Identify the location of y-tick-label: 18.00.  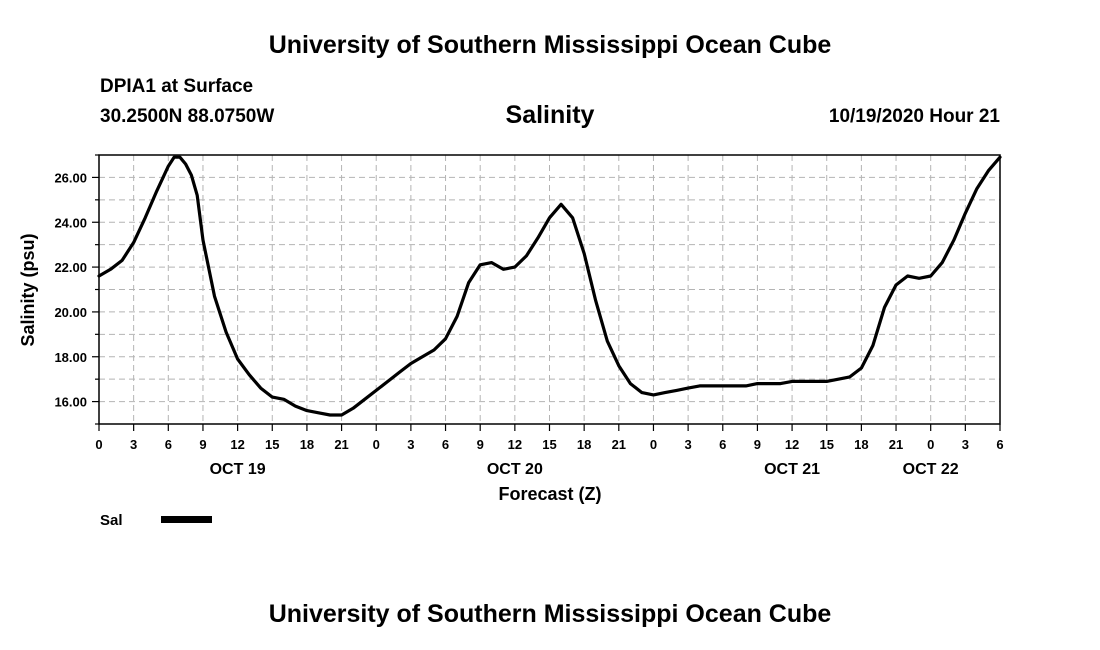
(70, 357).